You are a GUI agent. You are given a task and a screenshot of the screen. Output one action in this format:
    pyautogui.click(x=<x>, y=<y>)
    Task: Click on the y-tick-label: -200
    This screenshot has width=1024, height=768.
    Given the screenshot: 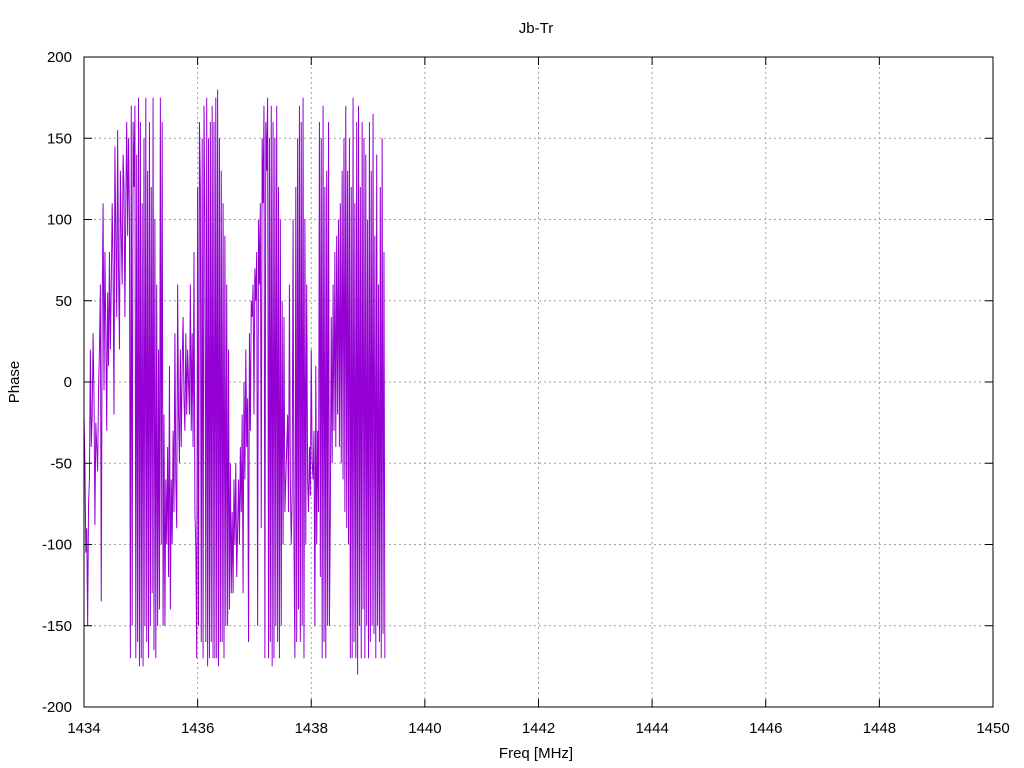 What is the action you would take?
    pyautogui.click(x=57, y=707)
    